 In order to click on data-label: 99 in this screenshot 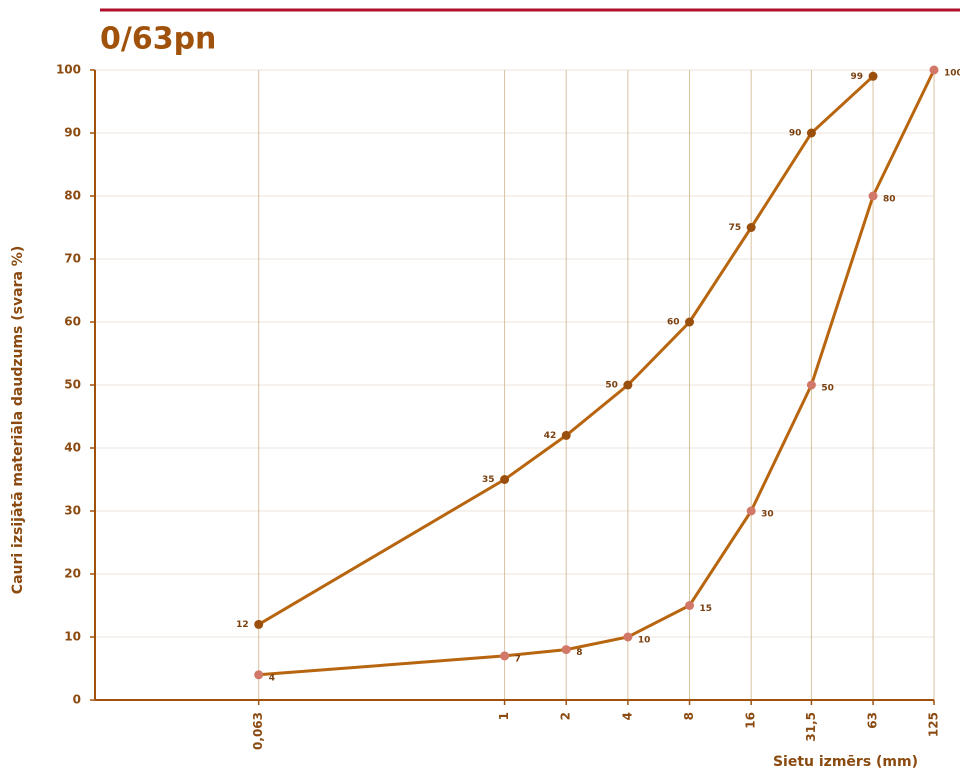, I will do `click(857, 77)`.